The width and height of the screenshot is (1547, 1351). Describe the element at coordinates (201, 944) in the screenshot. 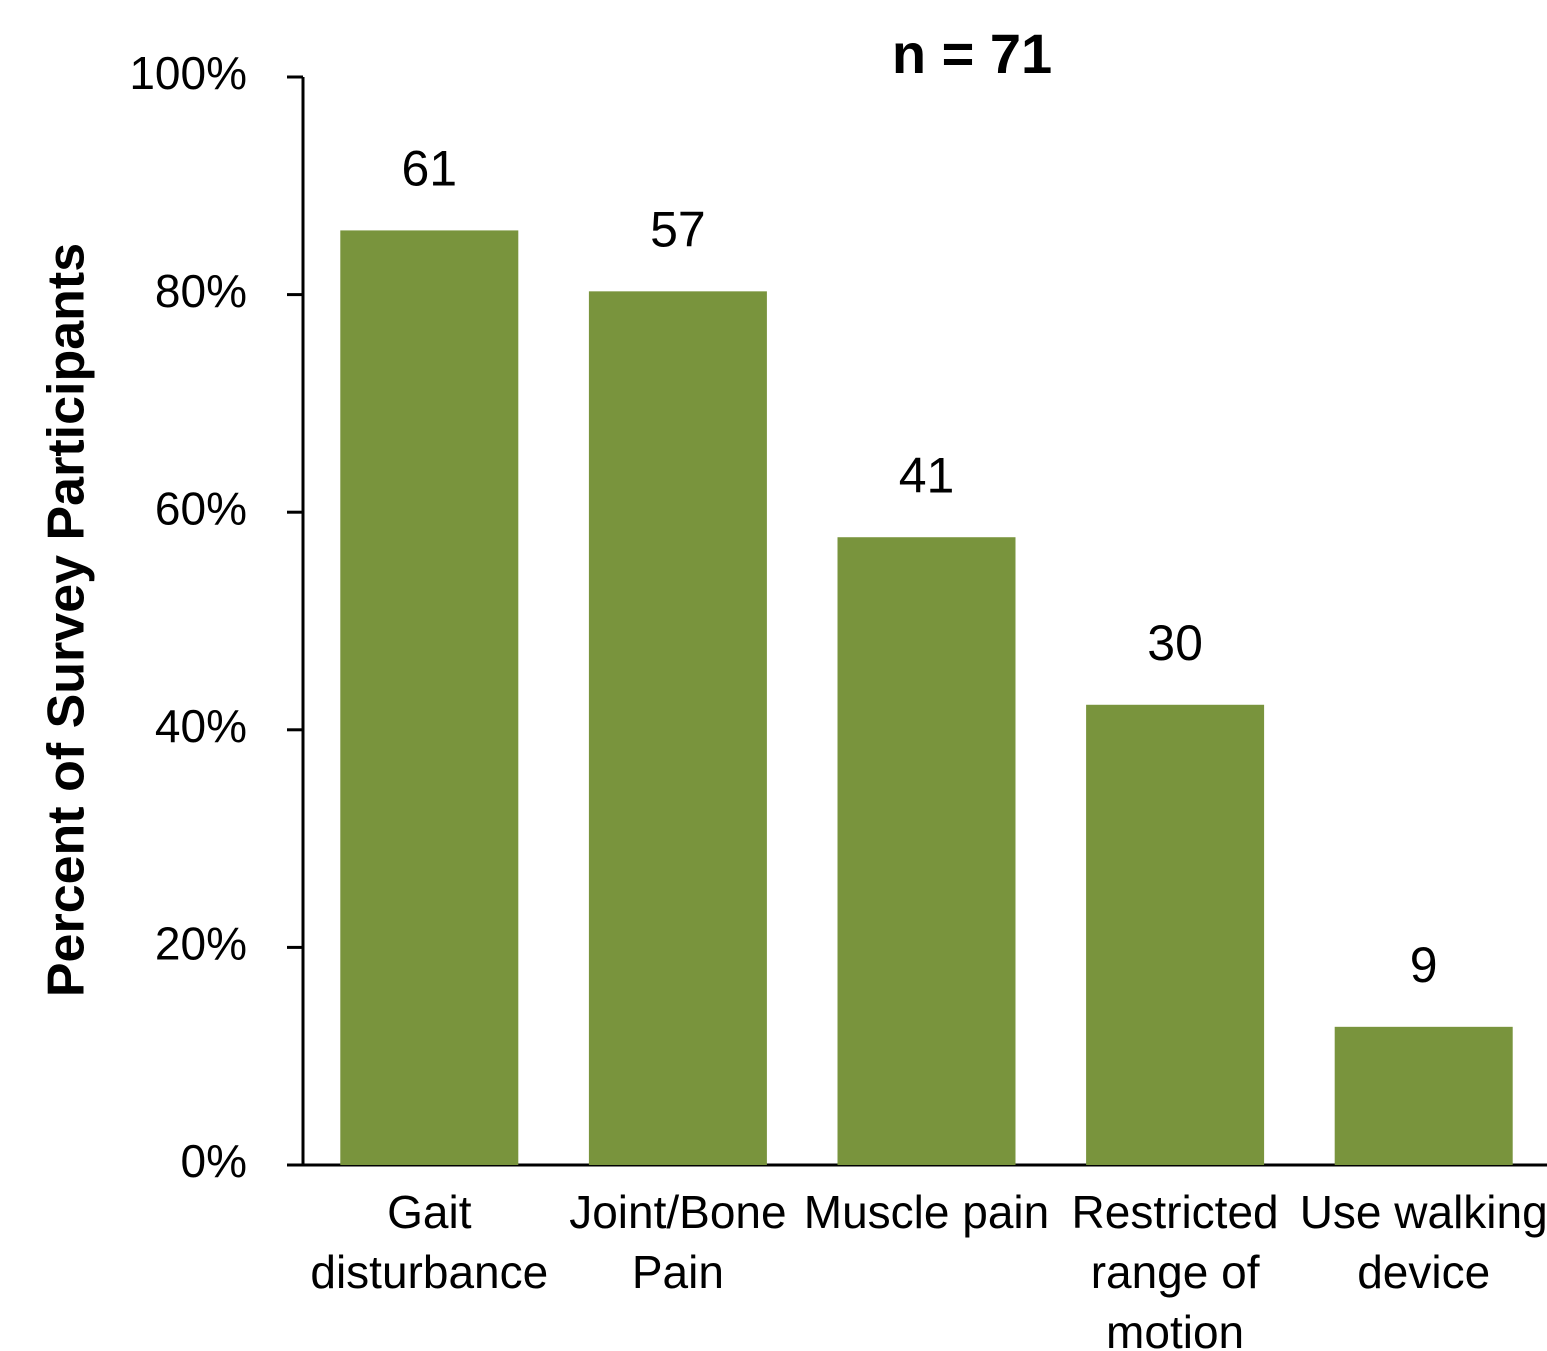

I see `y-tick-label: 20%` at that location.